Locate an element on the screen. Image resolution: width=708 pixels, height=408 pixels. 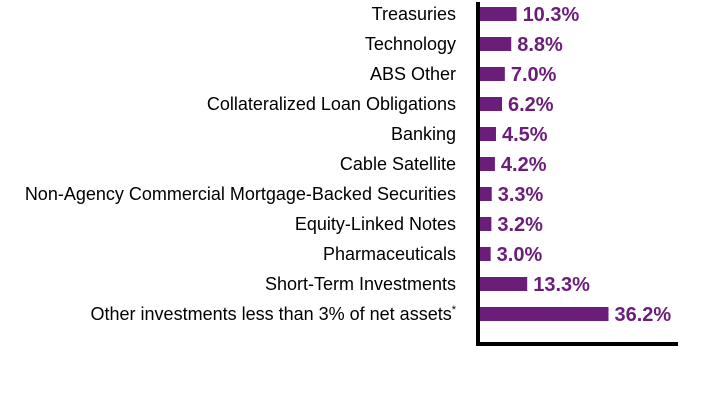
category-label: Pharmaceuticals is located at coordinates (389, 254).